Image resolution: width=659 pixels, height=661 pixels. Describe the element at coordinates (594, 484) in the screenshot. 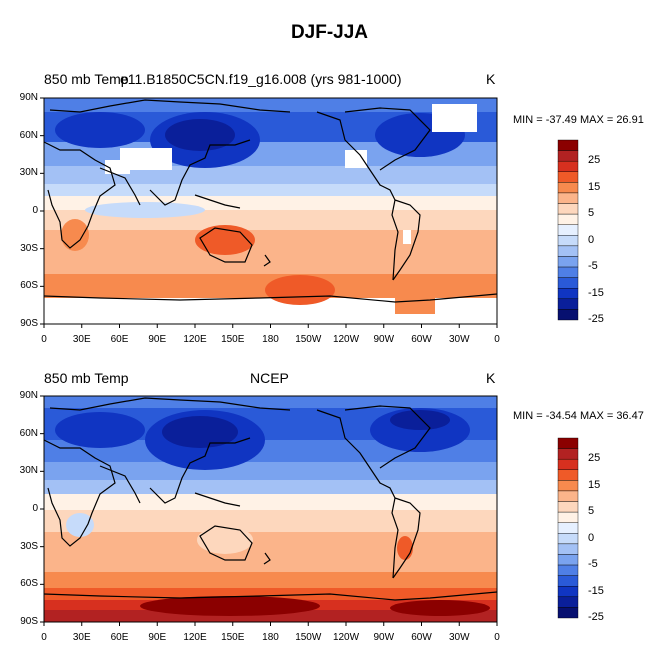

I see `colorbar-label: 15` at that location.